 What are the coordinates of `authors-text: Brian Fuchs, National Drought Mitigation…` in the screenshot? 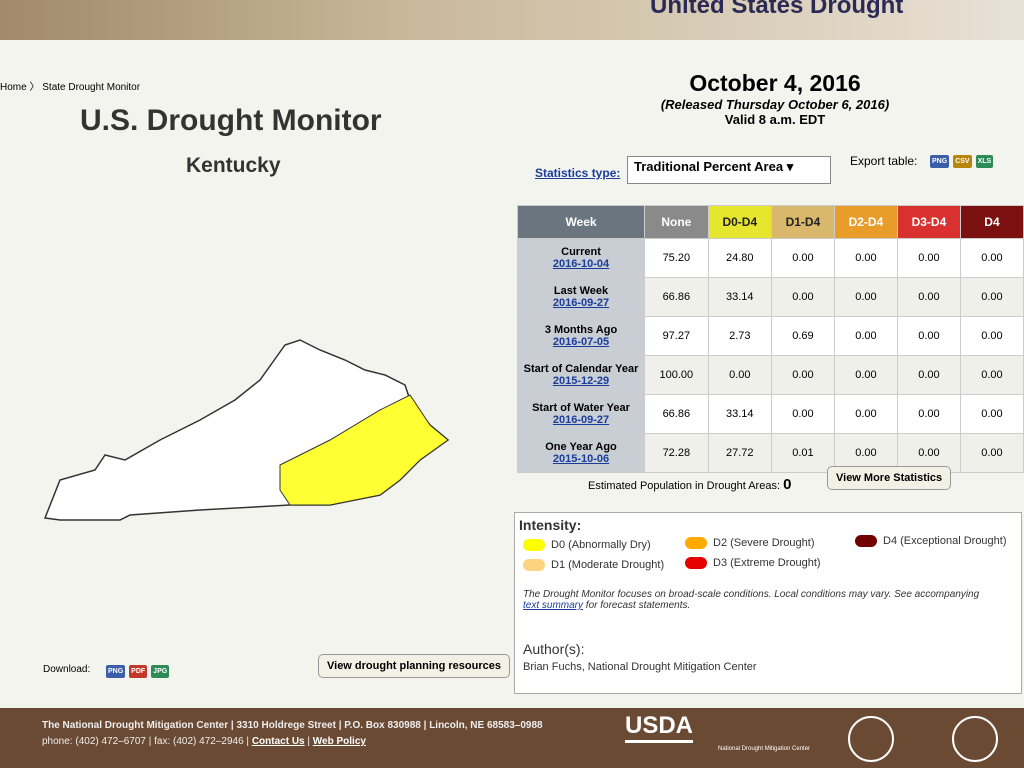 It's located at (640, 667).